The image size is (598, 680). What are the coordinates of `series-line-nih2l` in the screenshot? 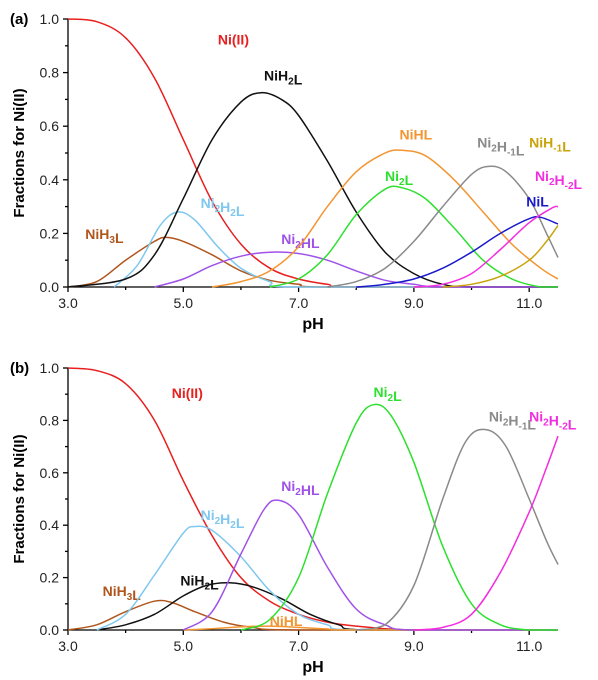 It's located at (327, 606).